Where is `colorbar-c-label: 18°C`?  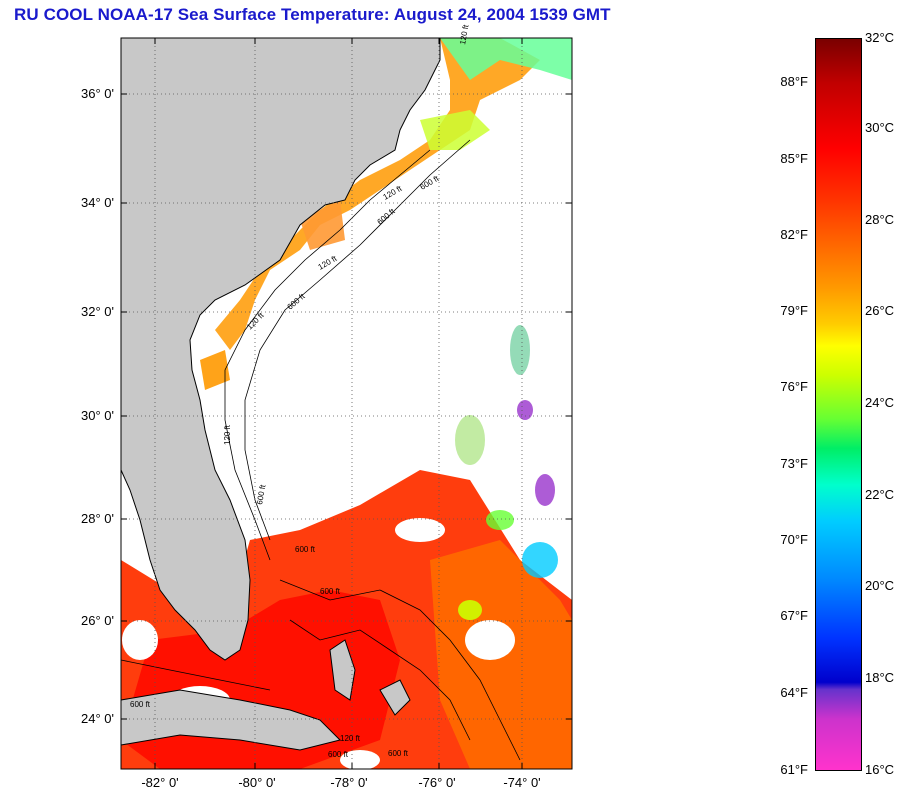 colorbar-c-label: 18°C is located at coordinates (880, 677).